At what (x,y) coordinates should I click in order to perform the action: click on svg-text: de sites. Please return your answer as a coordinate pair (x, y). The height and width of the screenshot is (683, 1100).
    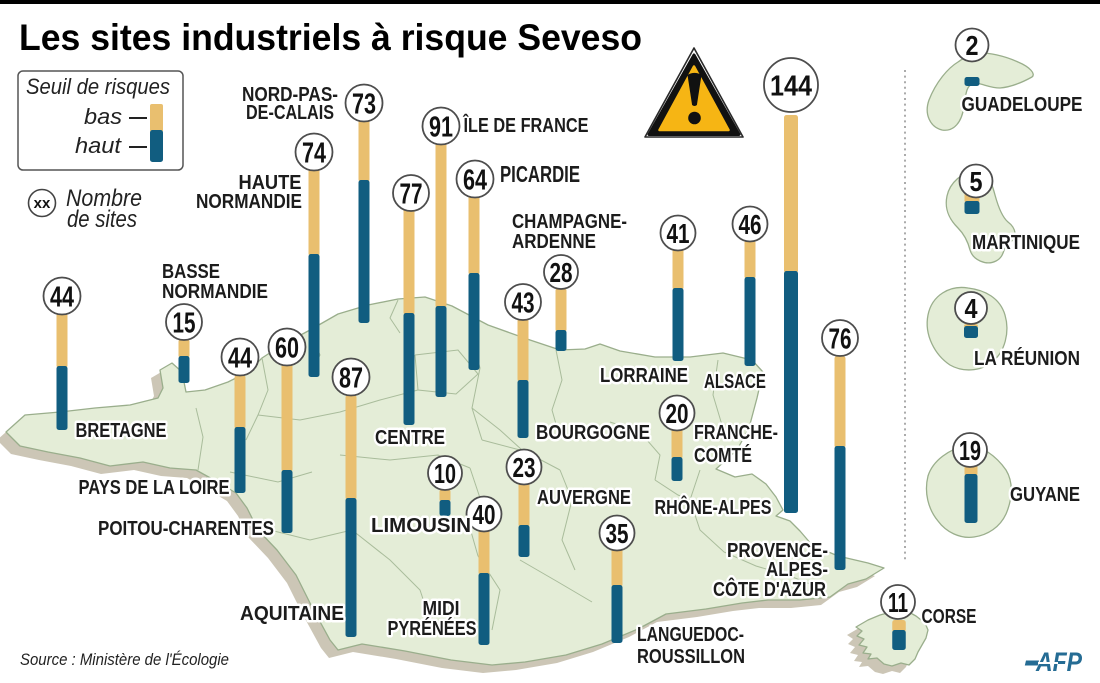
    Looking at the image, I should click on (102, 219).